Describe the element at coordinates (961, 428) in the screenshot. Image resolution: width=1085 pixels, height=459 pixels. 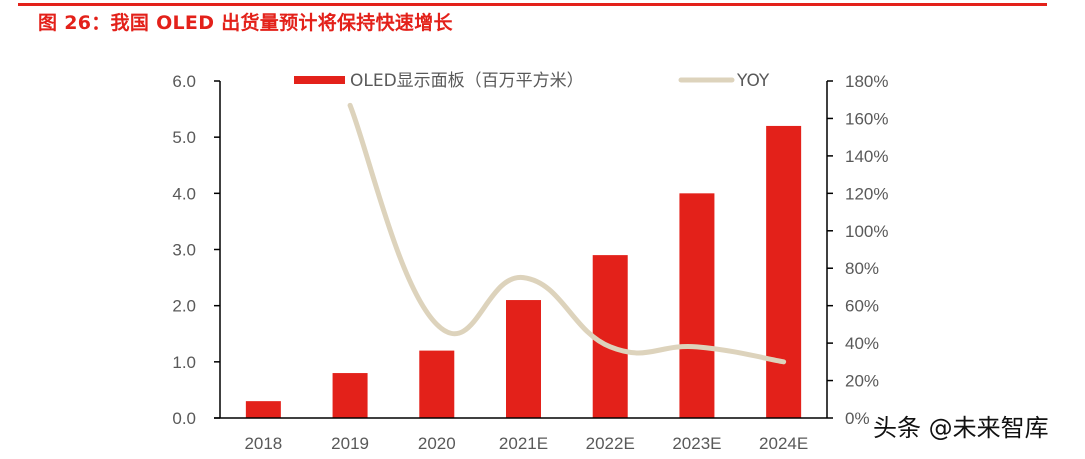
I see `watermark: 头条 @未来智库` at that location.